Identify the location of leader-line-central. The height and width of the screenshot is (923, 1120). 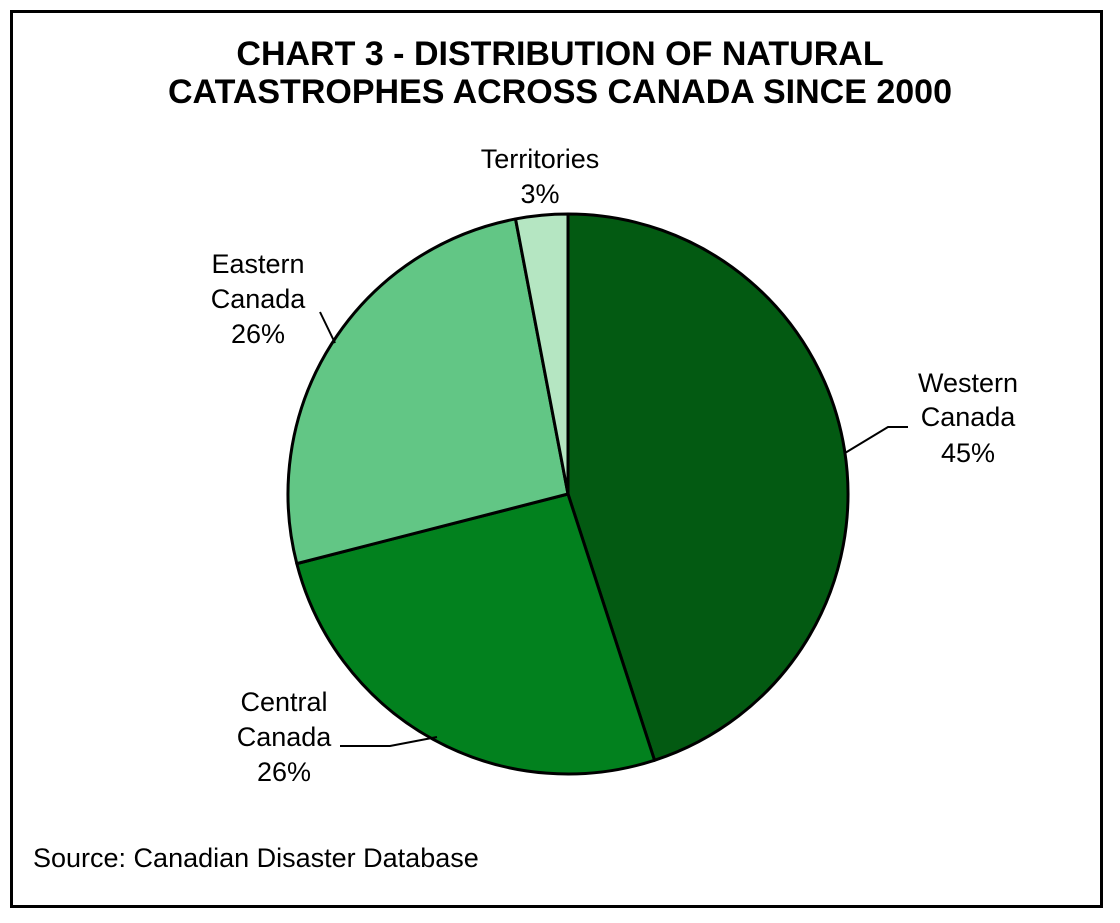
(389, 741).